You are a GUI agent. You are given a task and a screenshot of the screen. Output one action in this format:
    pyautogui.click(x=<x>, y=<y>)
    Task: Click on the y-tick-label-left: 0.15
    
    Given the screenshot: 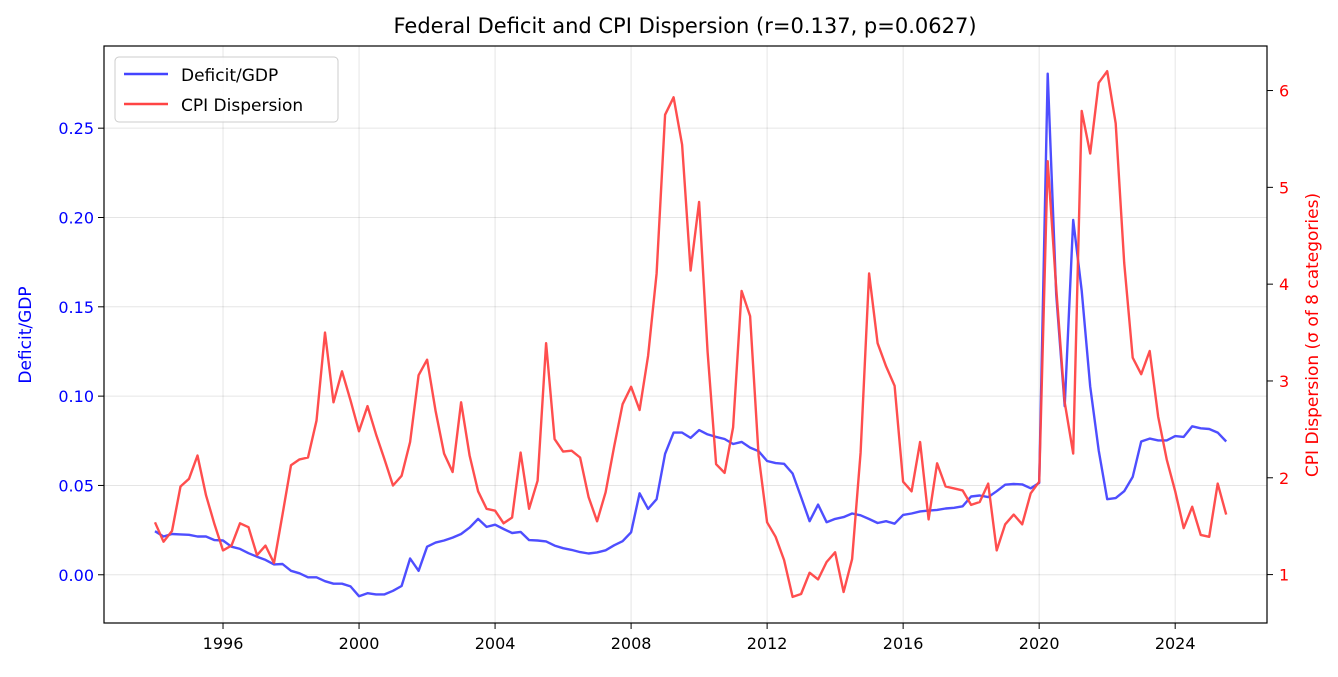 What is the action you would take?
    pyautogui.click(x=76, y=307)
    